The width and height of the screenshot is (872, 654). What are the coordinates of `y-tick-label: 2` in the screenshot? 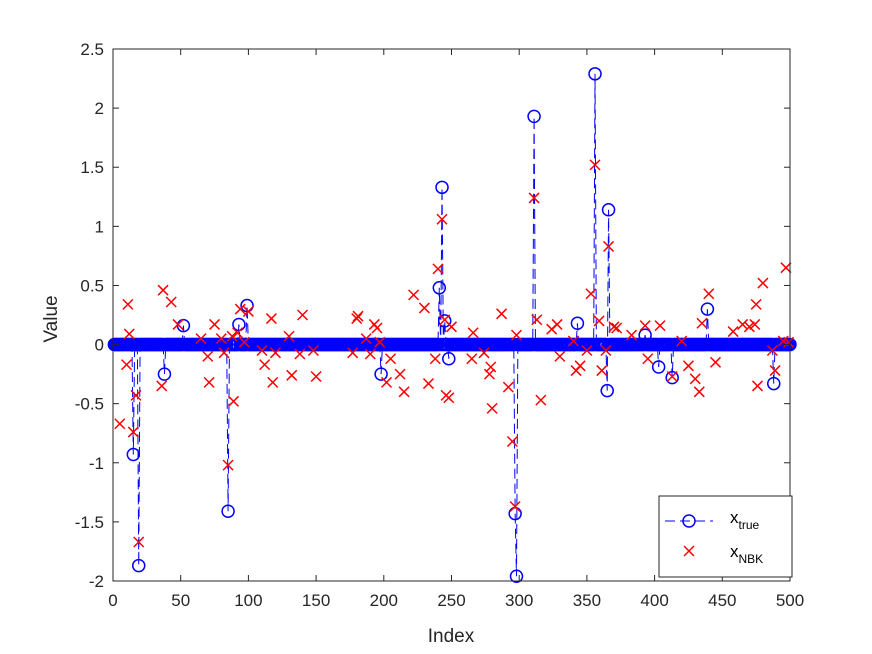 It's located at (99, 108).